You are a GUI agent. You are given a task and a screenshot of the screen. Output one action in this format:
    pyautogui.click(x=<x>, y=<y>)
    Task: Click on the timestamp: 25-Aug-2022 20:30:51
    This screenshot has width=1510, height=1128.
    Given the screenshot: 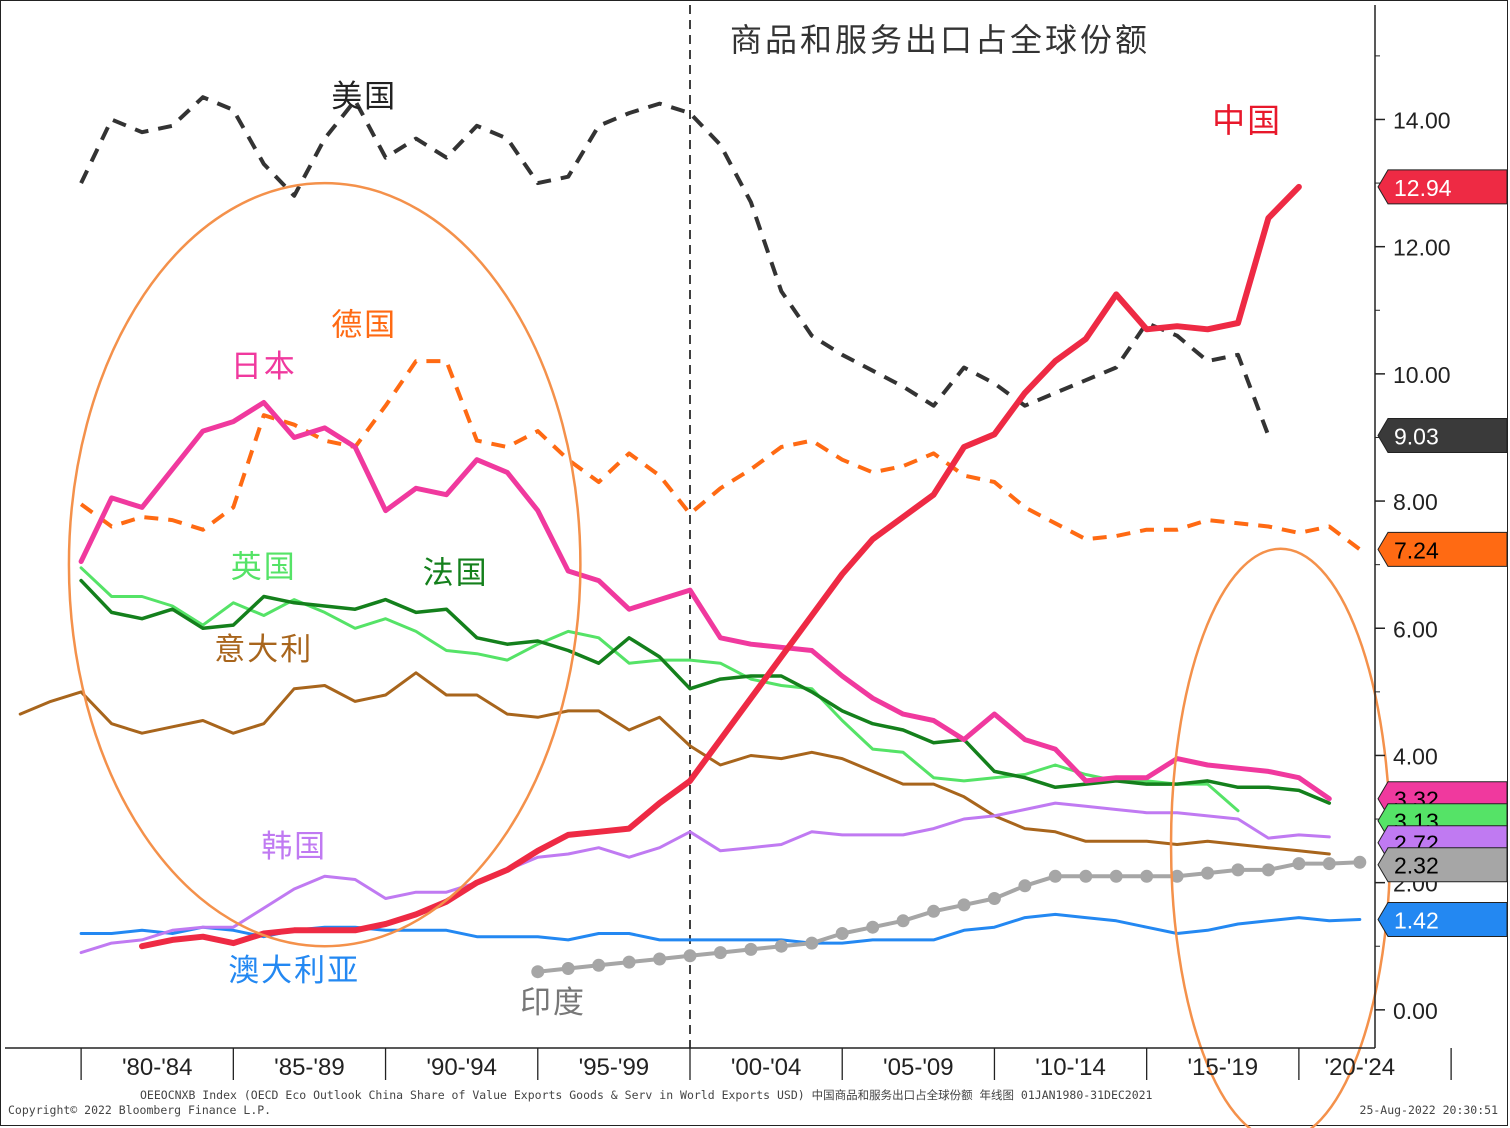 What is the action you would take?
    pyautogui.click(x=1428, y=1110)
    